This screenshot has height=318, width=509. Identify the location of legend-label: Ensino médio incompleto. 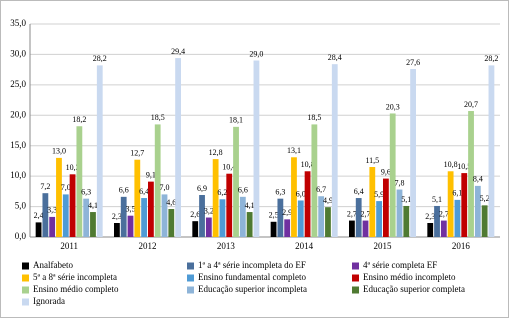
(409, 277).